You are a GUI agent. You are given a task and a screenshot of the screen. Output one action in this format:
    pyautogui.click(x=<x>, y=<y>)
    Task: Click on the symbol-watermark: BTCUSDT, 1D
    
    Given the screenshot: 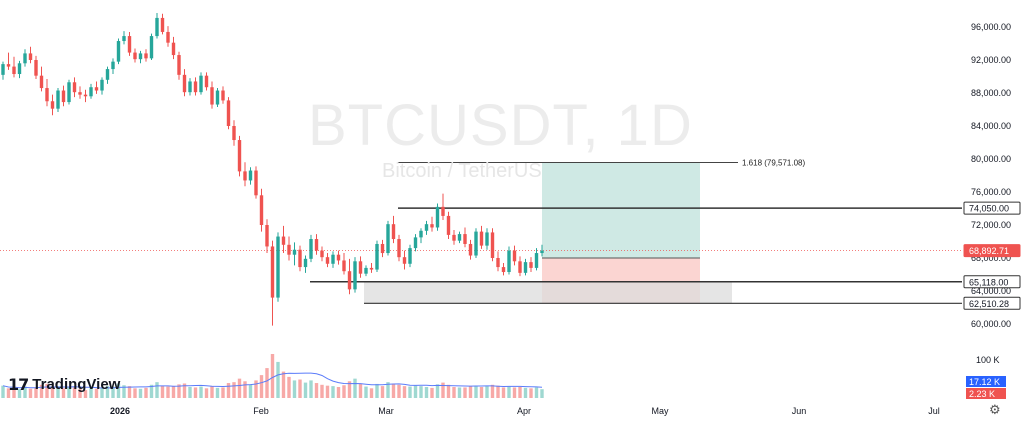 What is the action you would take?
    pyautogui.click(x=500, y=125)
    